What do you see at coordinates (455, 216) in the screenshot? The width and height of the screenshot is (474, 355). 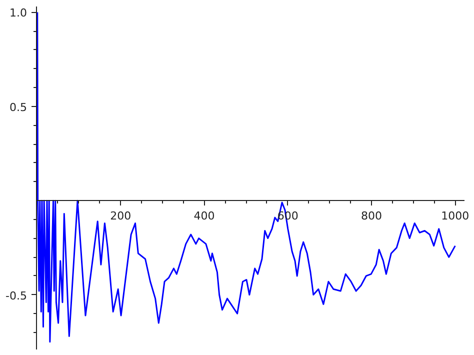 I see `x-tick-label: 1000` at bounding box center [455, 216].